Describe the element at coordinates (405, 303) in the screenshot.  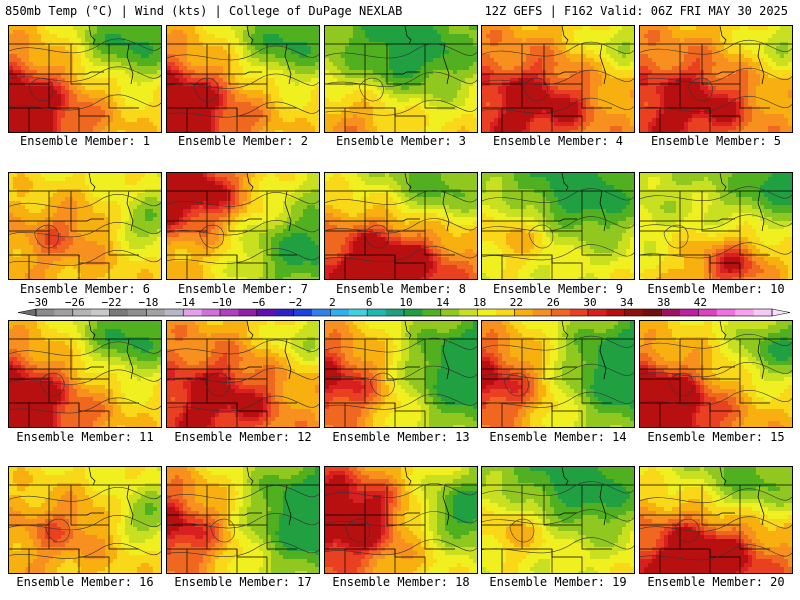
I see `scale-tick-label: 10` at that location.